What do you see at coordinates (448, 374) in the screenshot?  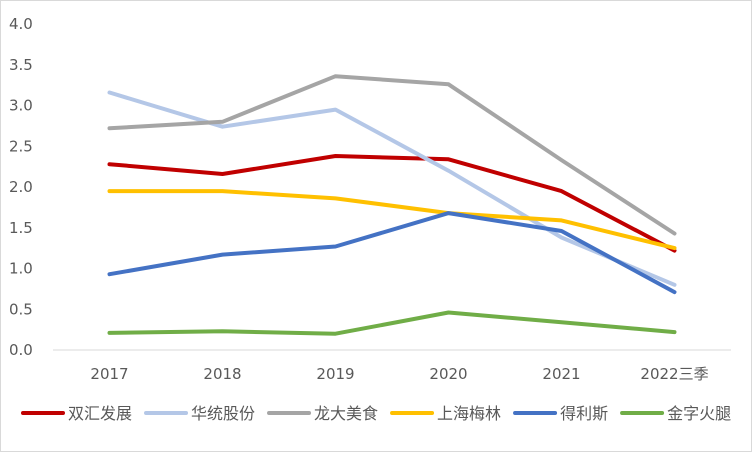 I see `x-tick-label: 2020` at bounding box center [448, 374].